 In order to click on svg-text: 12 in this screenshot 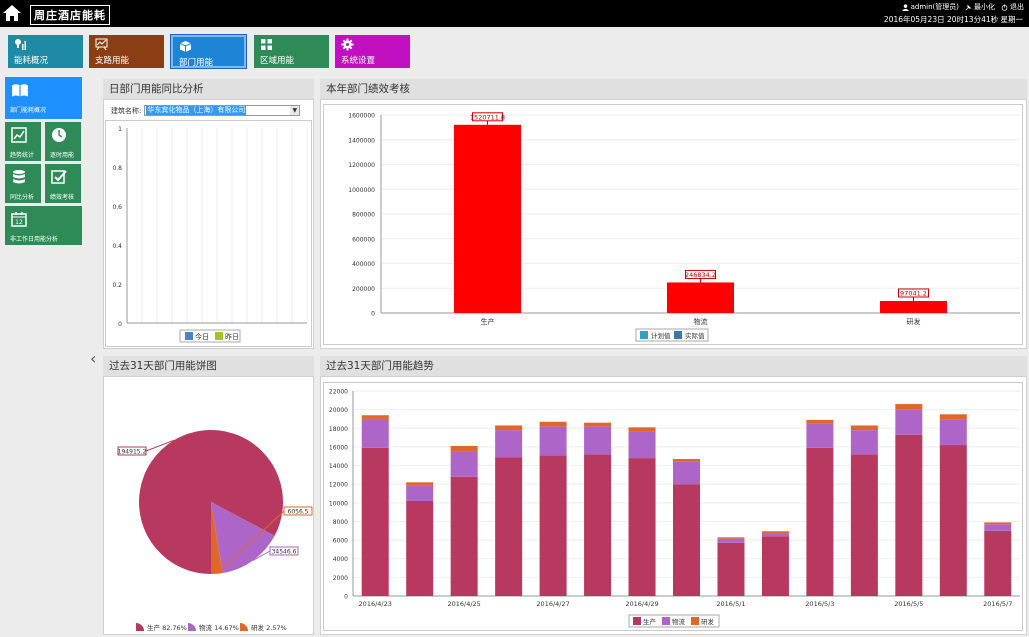, I will do `click(19, 222)`.